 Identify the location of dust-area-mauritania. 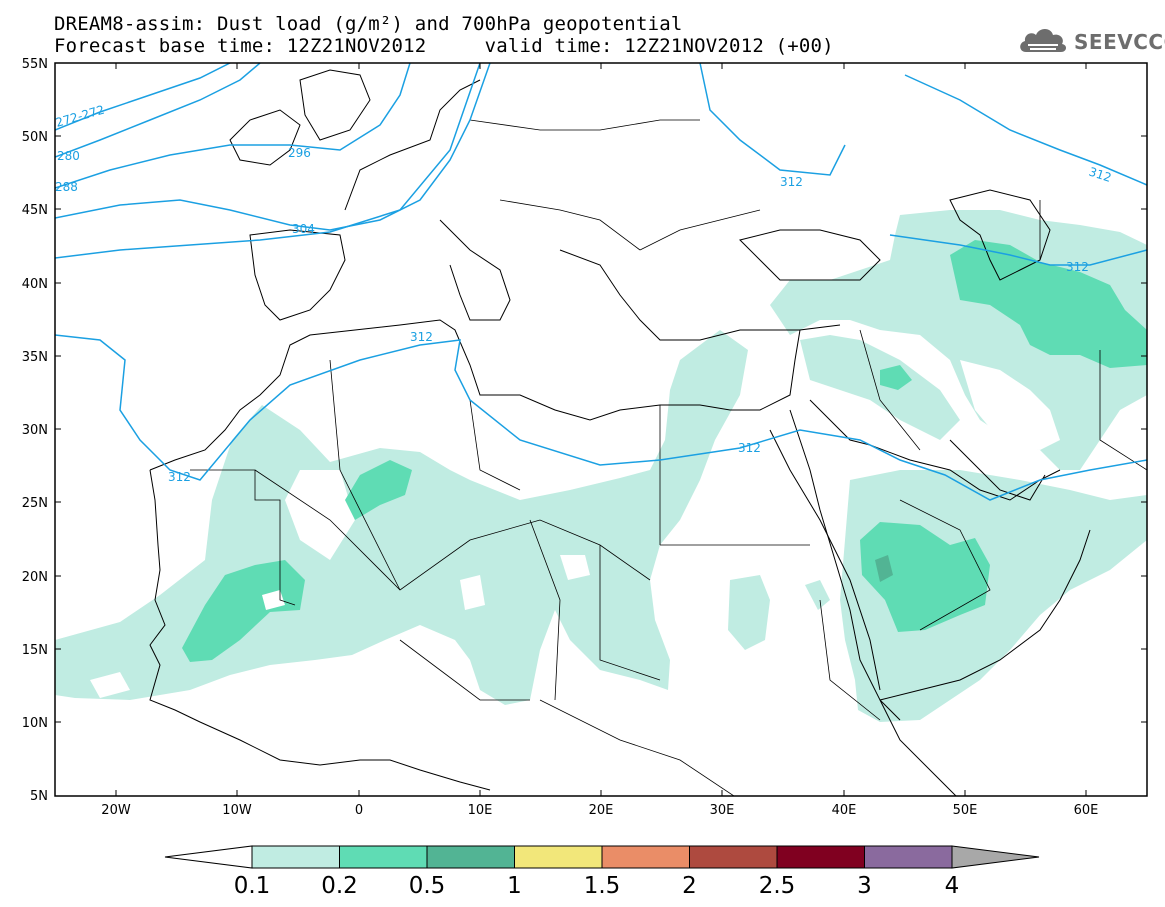
(243, 611).